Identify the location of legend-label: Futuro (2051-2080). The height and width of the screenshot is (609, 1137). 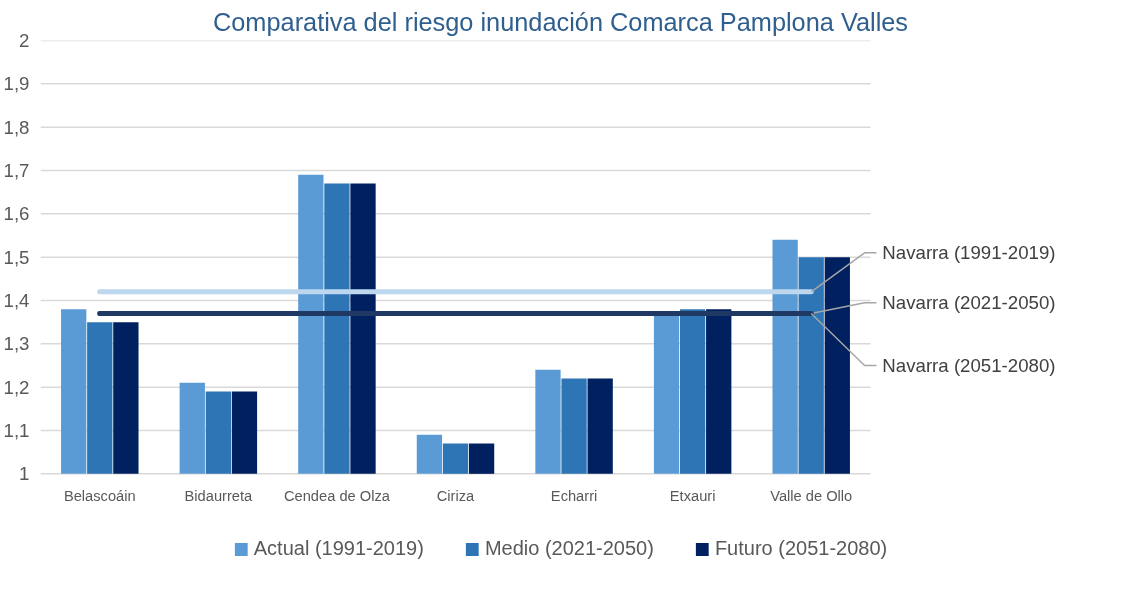
(801, 548).